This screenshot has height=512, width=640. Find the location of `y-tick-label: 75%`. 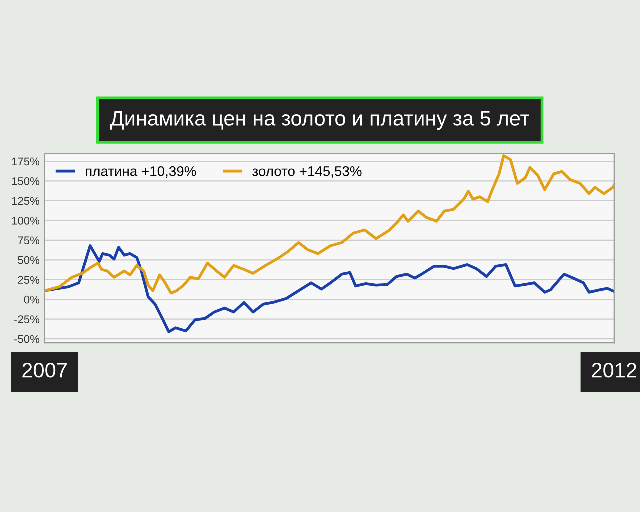

y-tick-label: 75% is located at coordinates (29, 240).